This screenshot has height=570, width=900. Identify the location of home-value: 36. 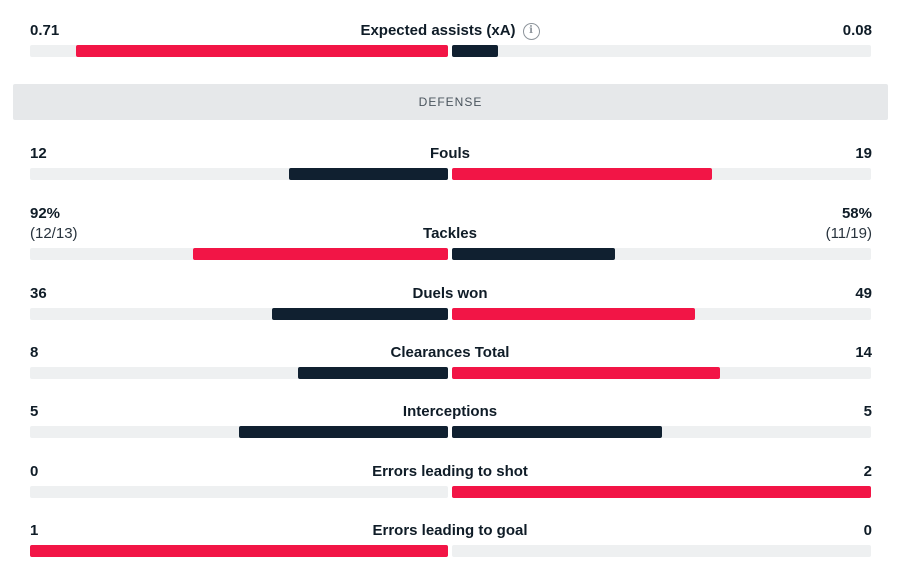
(38, 293).